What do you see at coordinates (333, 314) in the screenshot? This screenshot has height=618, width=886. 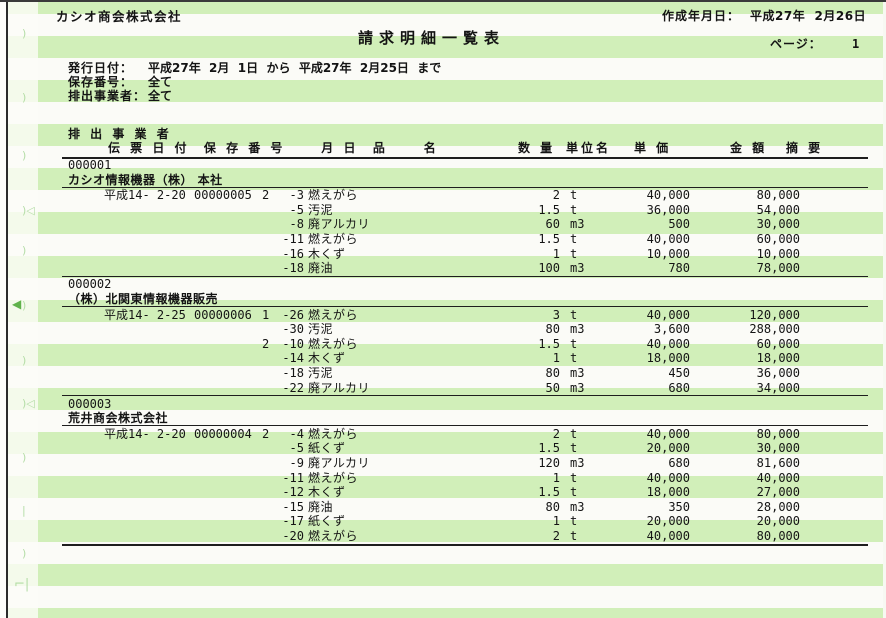 I see `row-item-name: 燃えがら` at bounding box center [333, 314].